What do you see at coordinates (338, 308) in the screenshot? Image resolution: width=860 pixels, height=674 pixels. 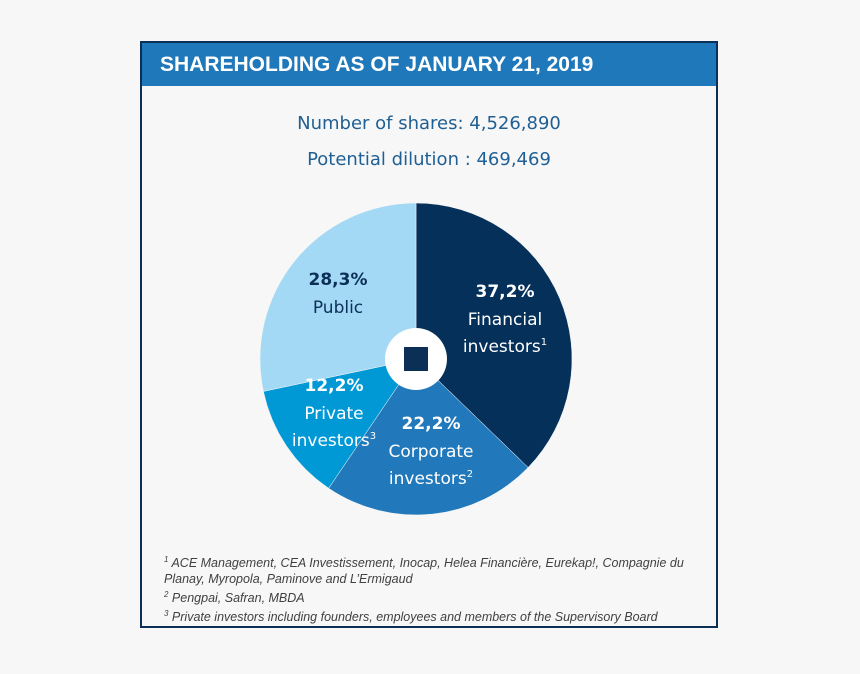 I see `slice-category-label: Public` at bounding box center [338, 308].